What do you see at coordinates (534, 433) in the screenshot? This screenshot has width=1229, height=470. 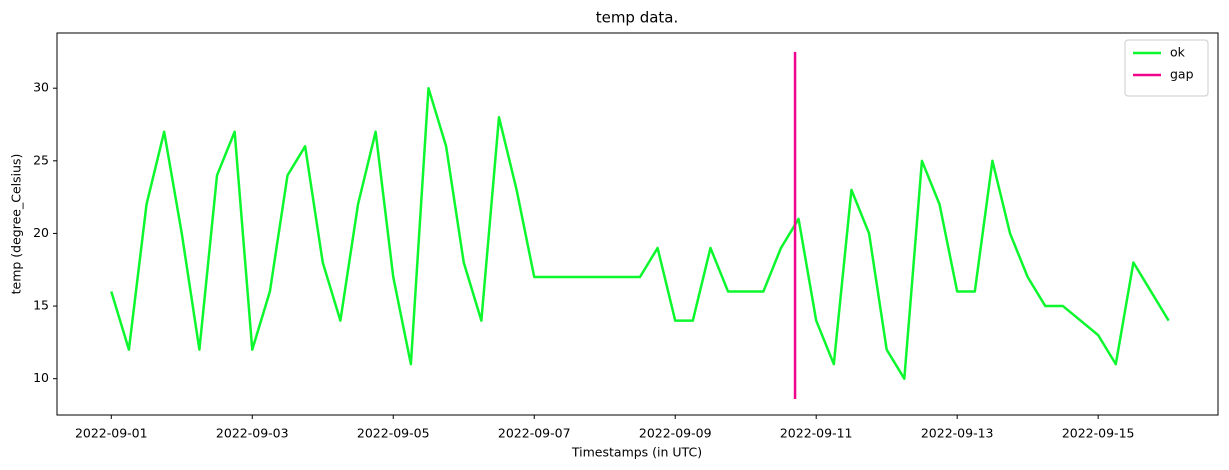 I see `x-tick-label: 2022-09-07` at bounding box center [534, 433].